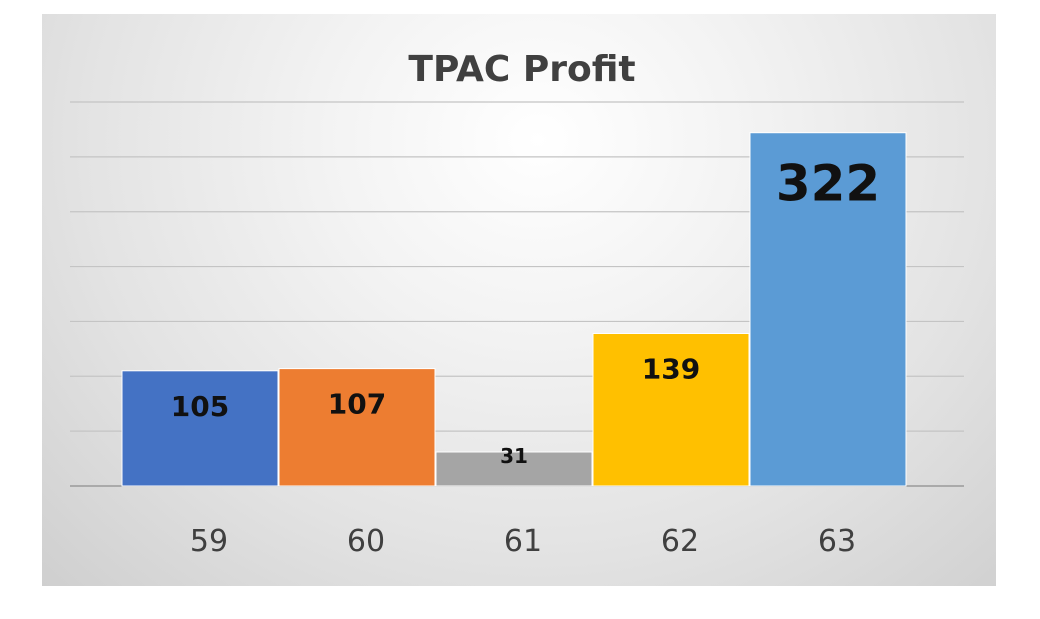 This screenshot has height=619, width=1040. Describe the element at coordinates (209, 541) in the screenshot. I see `x-tick-label-59: 59` at that location.